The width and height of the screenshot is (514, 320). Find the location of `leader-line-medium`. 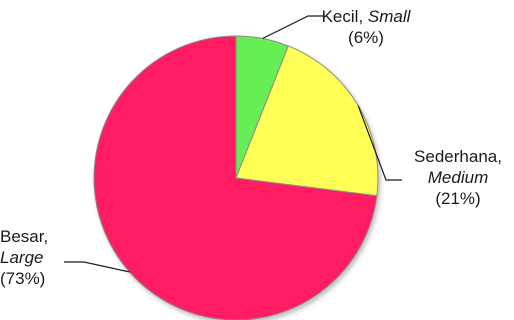

leader-line-medium is located at coordinates (379, 143).